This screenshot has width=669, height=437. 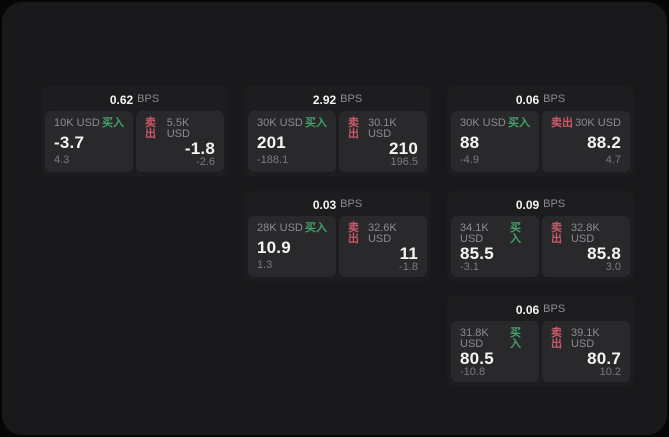 What do you see at coordinates (178, 128) in the screenshot?
I see `sell-size-label: 5.5K USD` at bounding box center [178, 128].